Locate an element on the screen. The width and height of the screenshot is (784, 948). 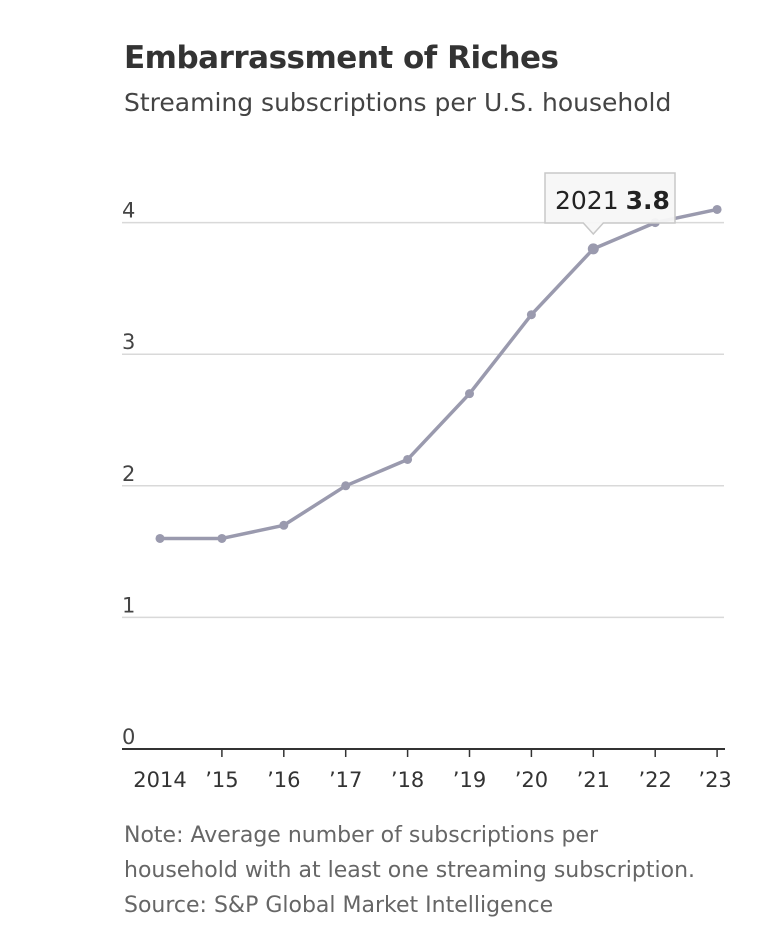
tooltip-year: 2021 is located at coordinates (587, 200).